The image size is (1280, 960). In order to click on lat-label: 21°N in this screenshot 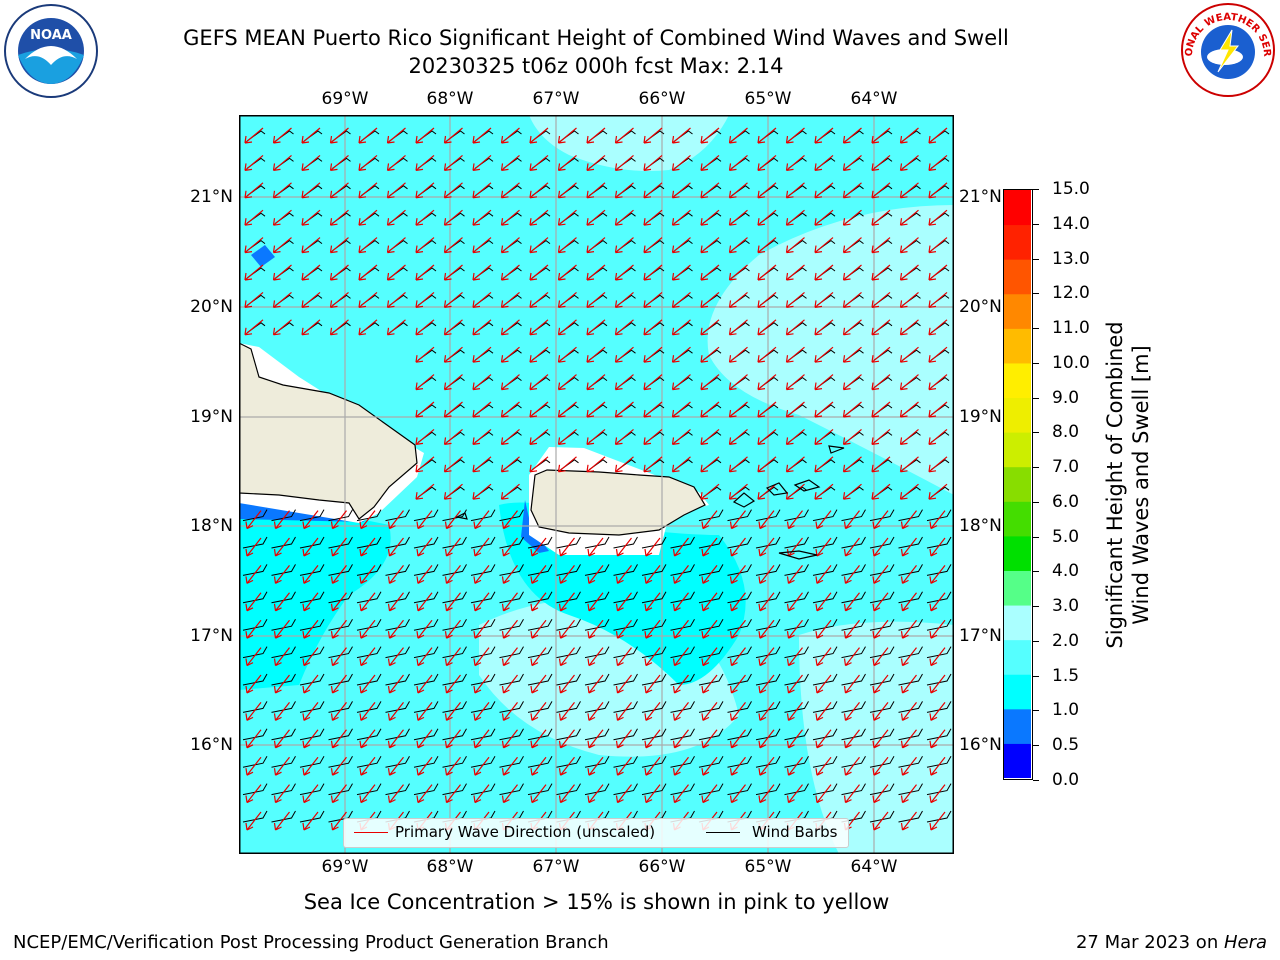, I will do `click(211, 197)`.